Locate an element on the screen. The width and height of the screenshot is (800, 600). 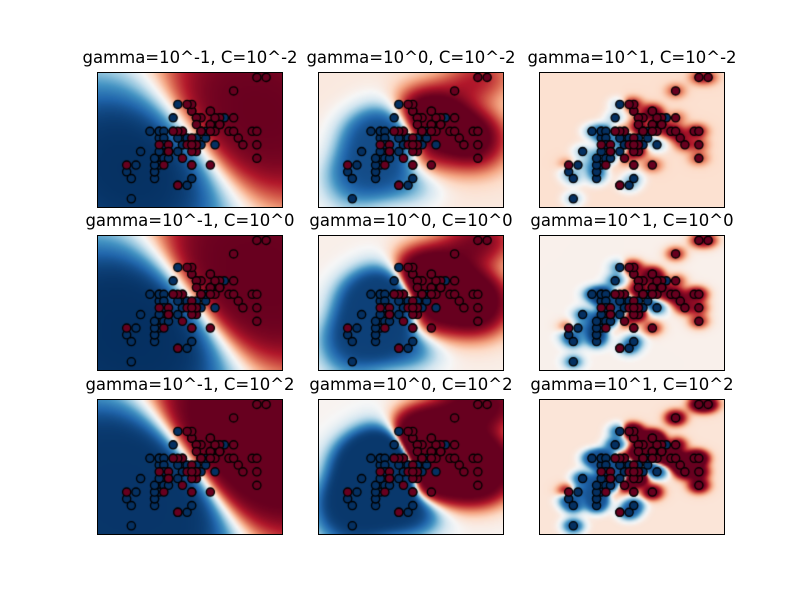
subplot-title: gamma=10^1, C=10^0 is located at coordinates (632, 220).